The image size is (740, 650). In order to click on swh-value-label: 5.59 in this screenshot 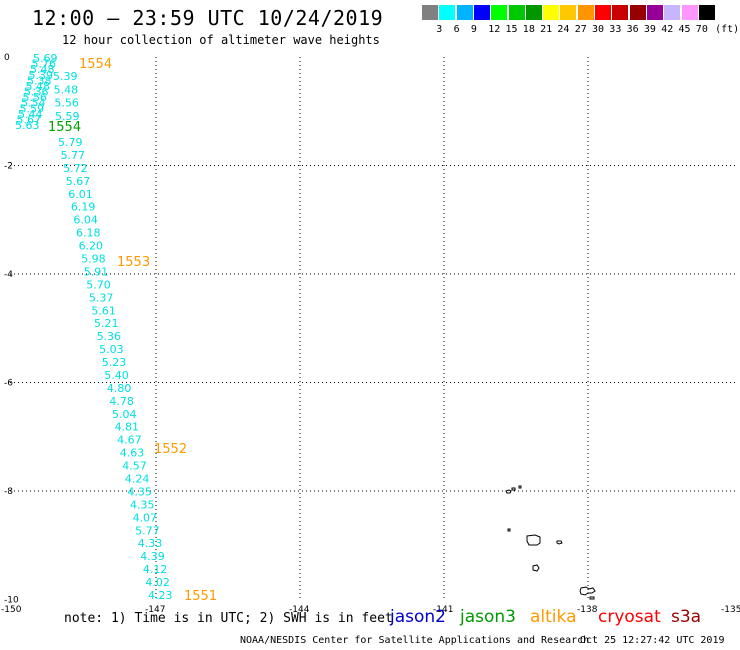, I will do `click(32, 108)`.